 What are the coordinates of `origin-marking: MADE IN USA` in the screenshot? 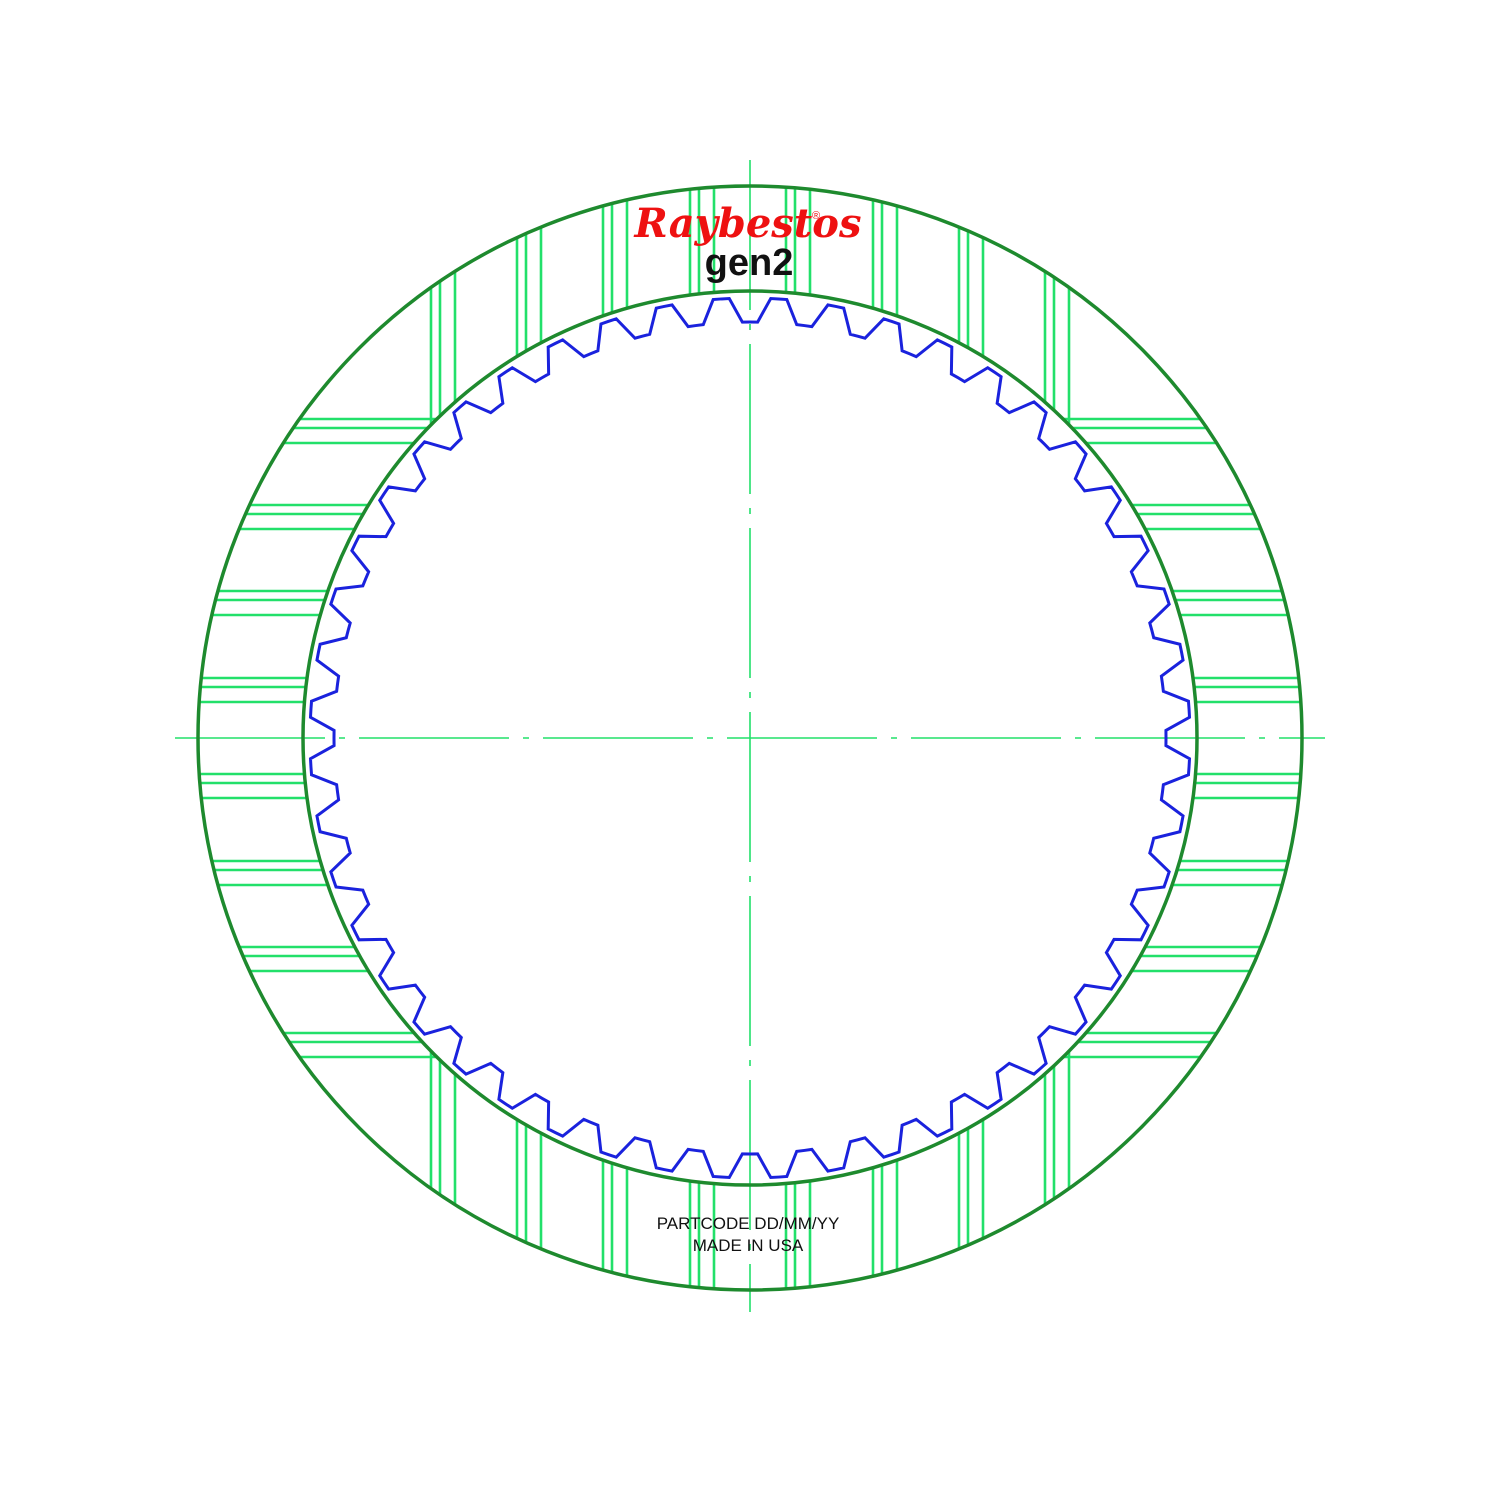 It's located at (748, 1245).